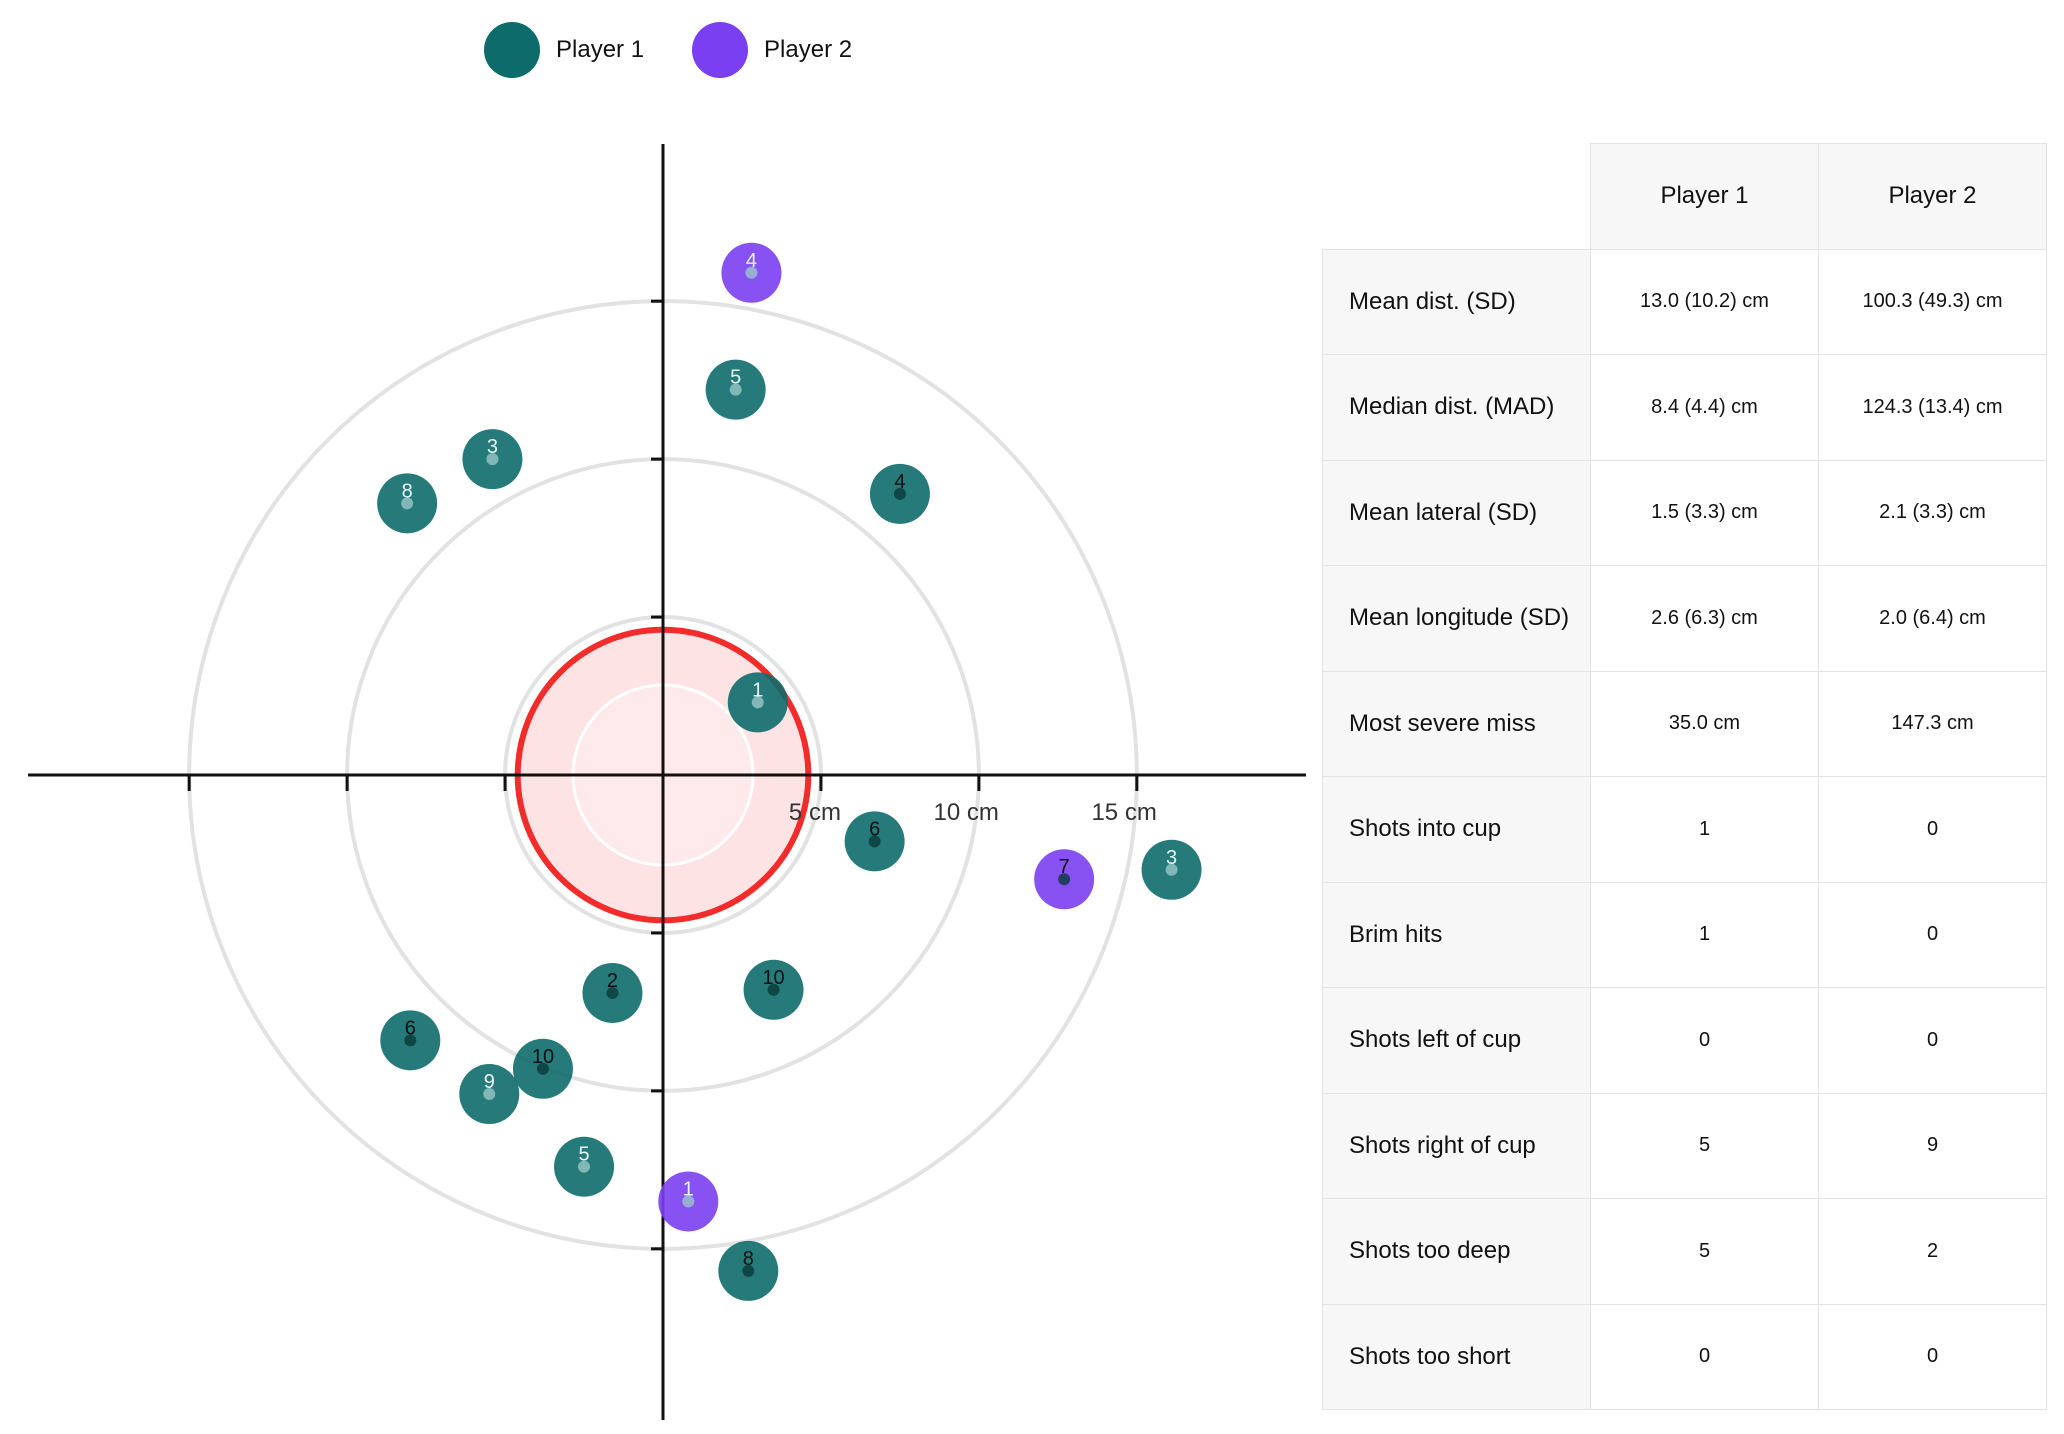 The width and height of the screenshot is (2064, 1434). What do you see at coordinates (1704, 407) in the screenshot?
I see `table-cell-player-1: 8.4 (4.4) cm` at bounding box center [1704, 407].